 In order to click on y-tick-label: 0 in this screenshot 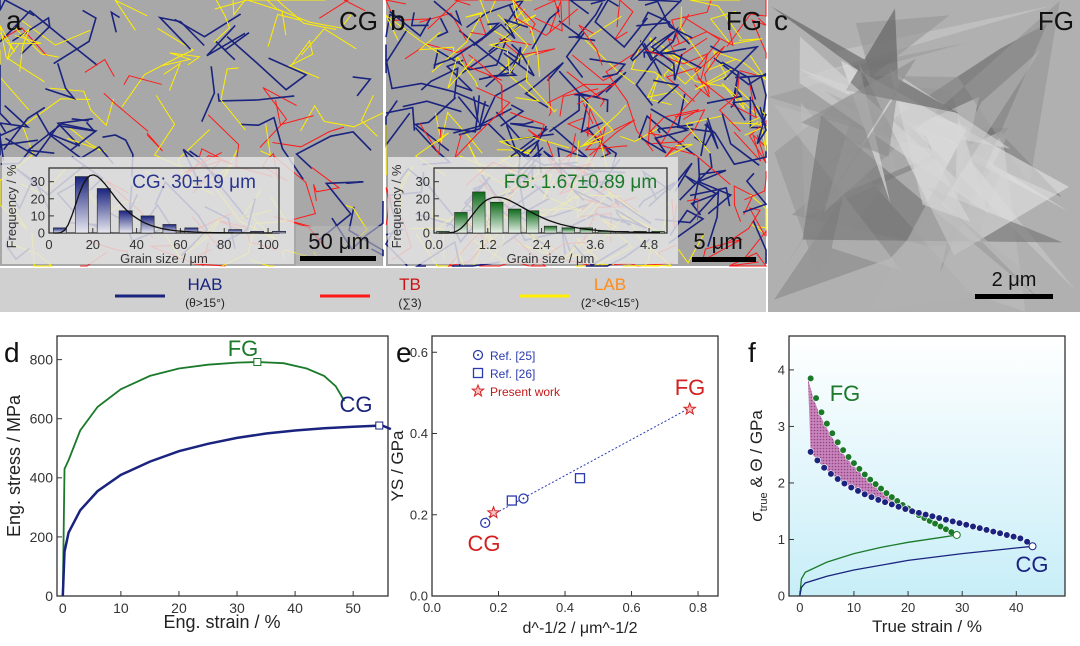, I will do `click(781, 596)`.